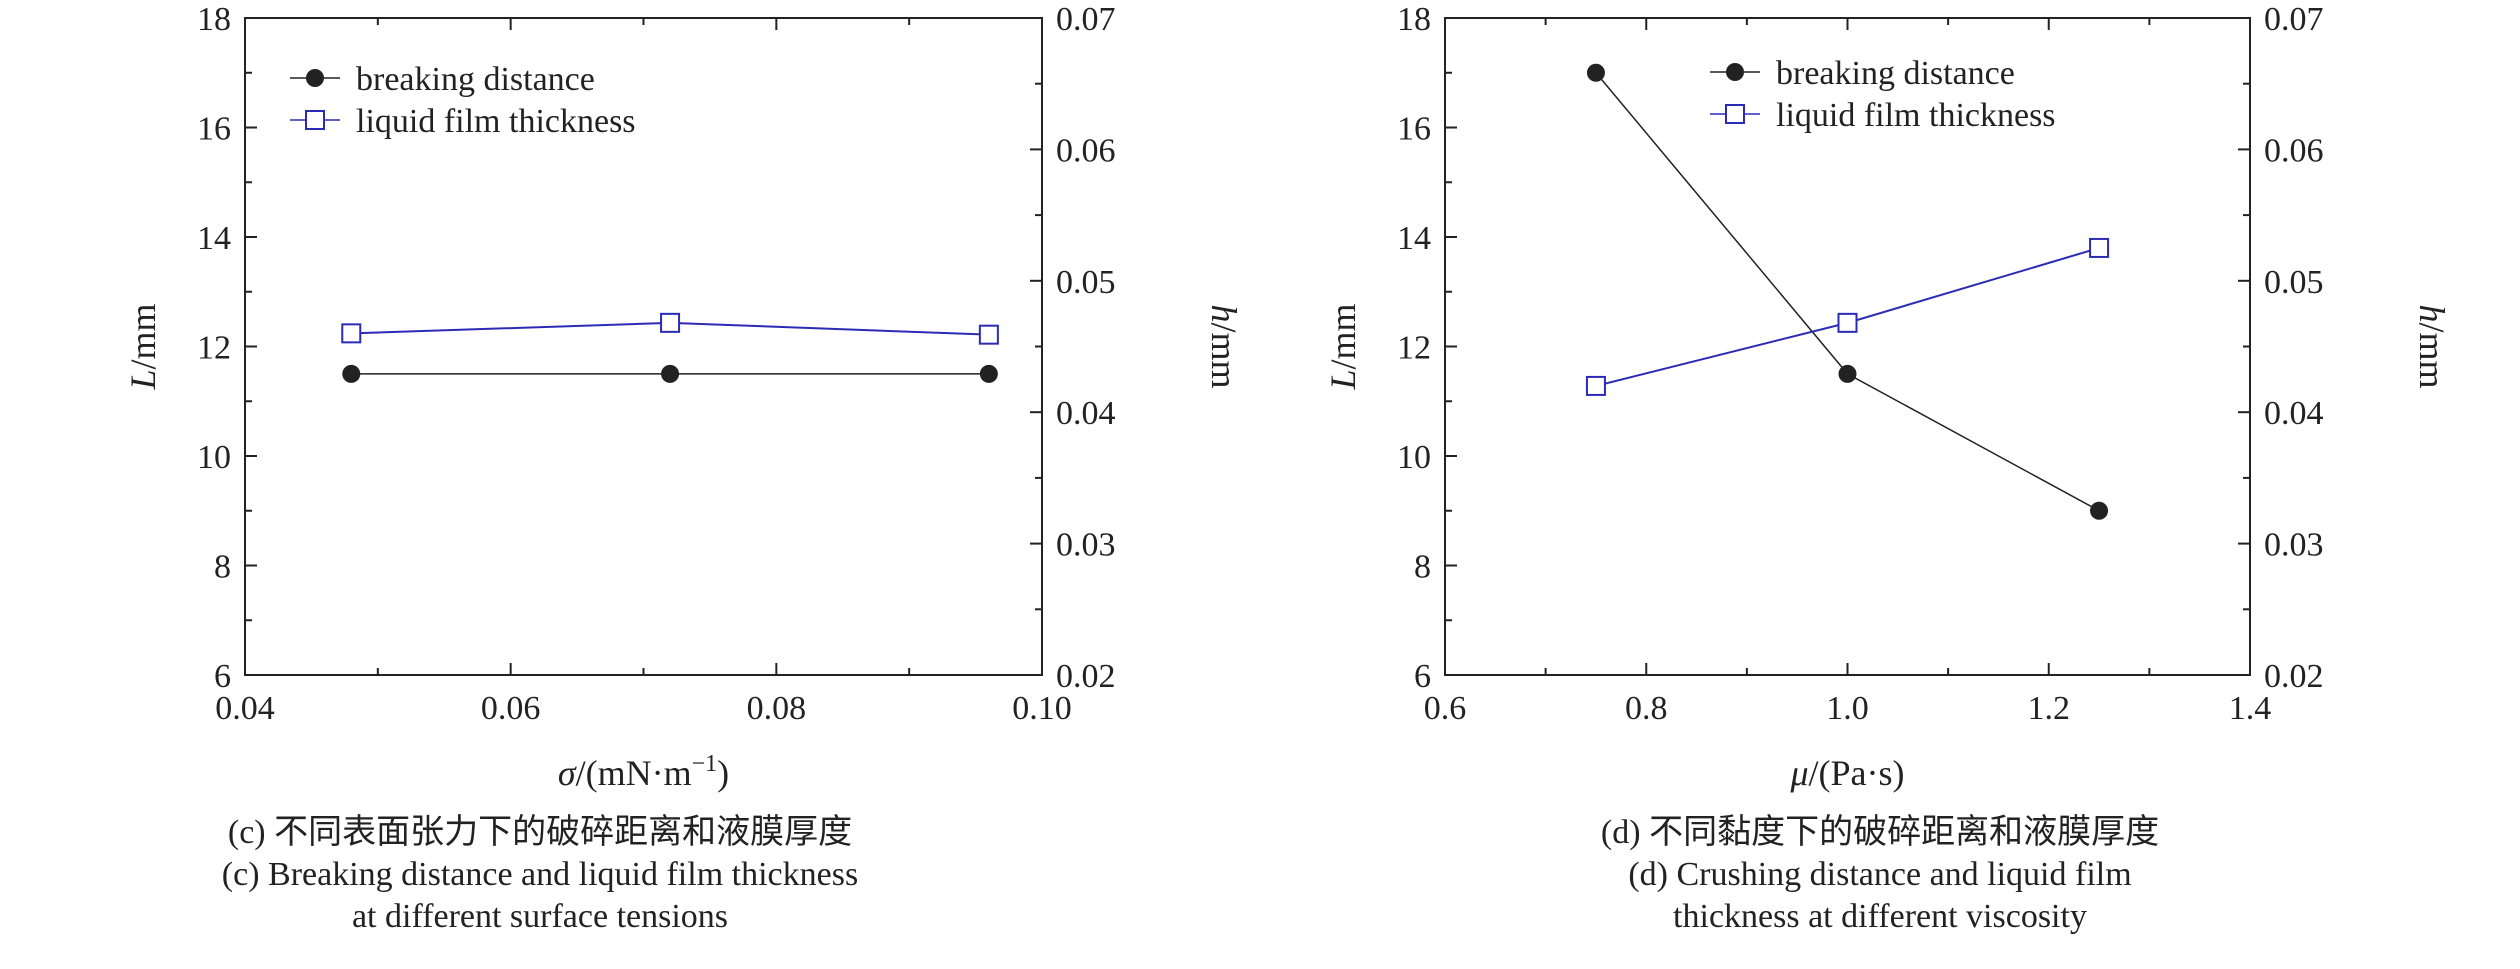 This screenshot has width=2520, height=969. I want to click on series-line, so click(1847, 292).